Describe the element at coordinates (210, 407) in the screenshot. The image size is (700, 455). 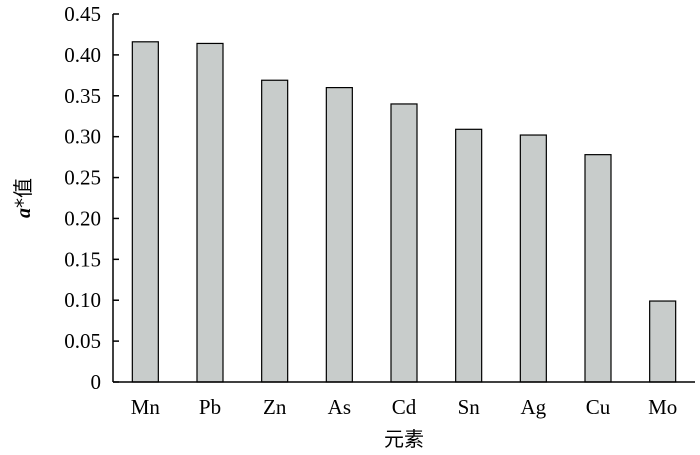
I see `x-tick-label-pb: Pb` at that location.